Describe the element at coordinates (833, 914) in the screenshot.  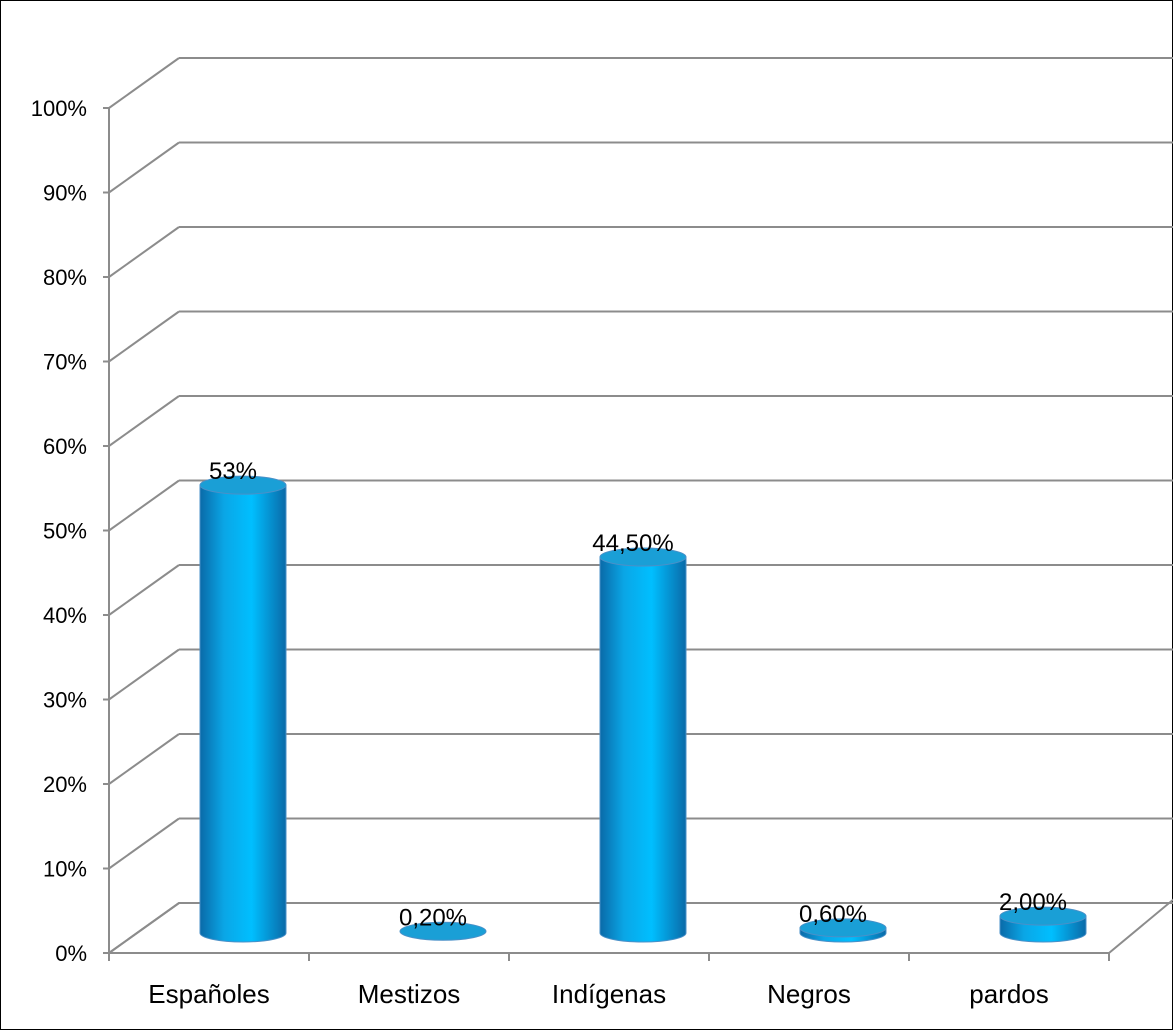
I see `data-label: 0,60%` at that location.